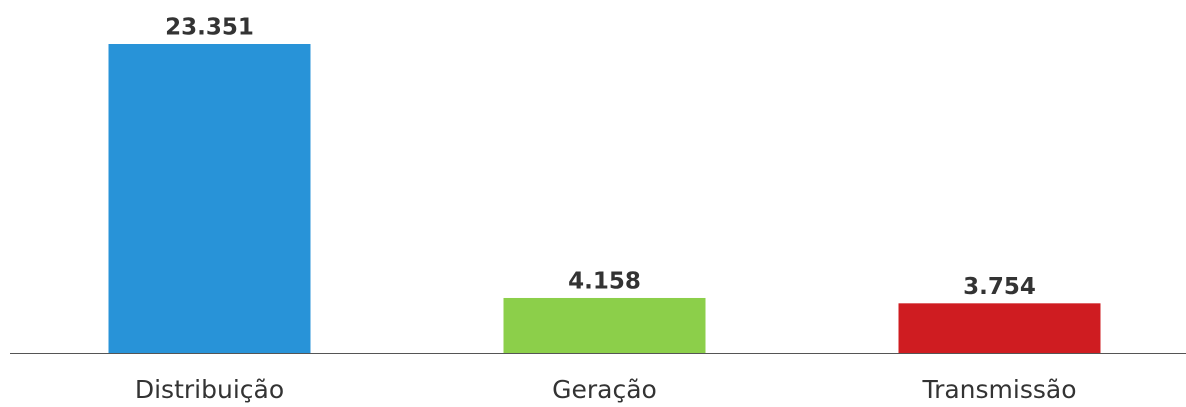 The height and width of the screenshot is (407, 1186). I want to click on value-label: 23.351, so click(209, 28).